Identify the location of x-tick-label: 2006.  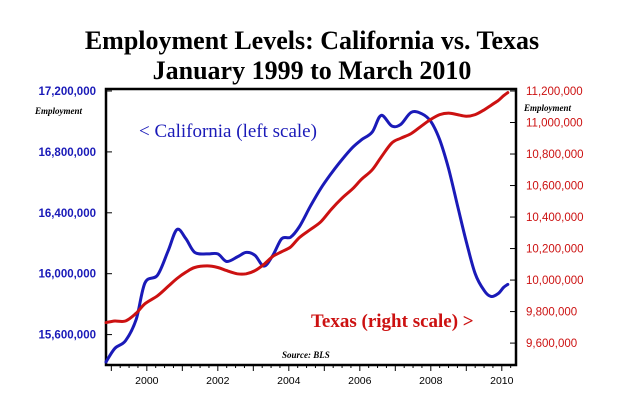
(360, 381).